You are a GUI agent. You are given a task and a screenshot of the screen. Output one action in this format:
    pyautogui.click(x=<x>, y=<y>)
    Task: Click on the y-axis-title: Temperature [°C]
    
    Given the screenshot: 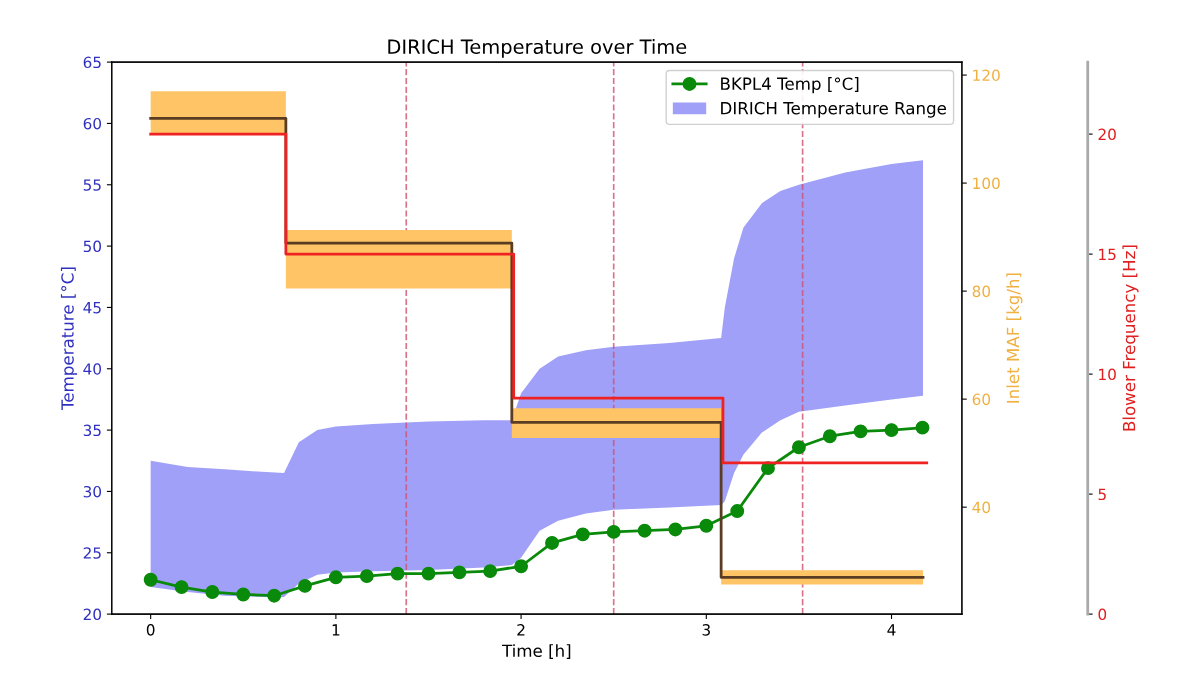 What is the action you would take?
    pyautogui.click(x=69, y=339)
    